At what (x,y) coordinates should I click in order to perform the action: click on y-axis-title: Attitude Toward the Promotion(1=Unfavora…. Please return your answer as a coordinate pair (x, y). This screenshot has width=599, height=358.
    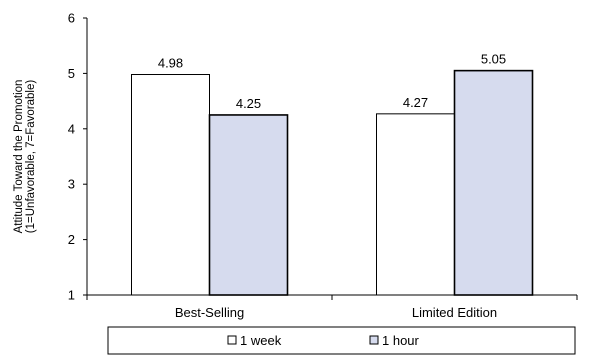
    Looking at the image, I should click on (25, 157).